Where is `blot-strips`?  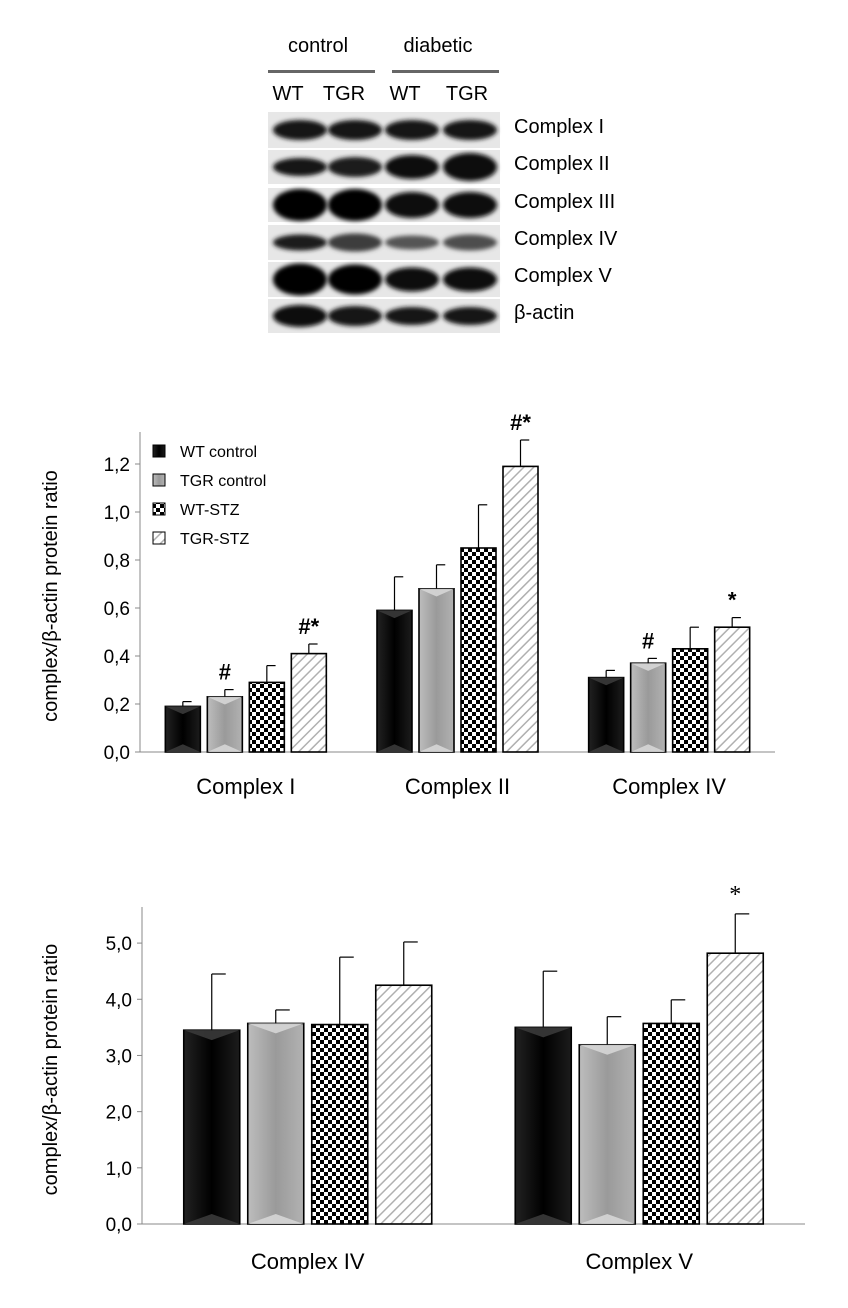 blot-strips is located at coordinates (384, 222).